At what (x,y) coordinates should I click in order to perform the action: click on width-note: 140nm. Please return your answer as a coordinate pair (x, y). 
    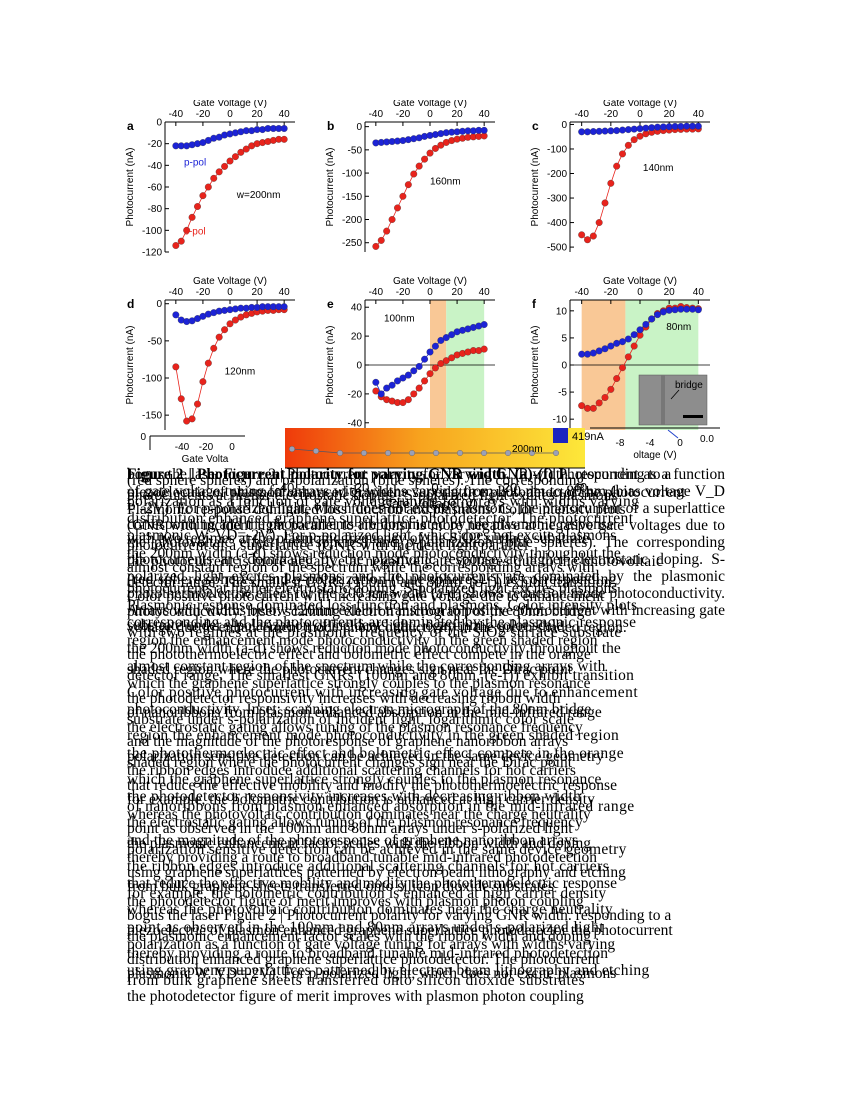
    Looking at the image, I should click on (658, 168).